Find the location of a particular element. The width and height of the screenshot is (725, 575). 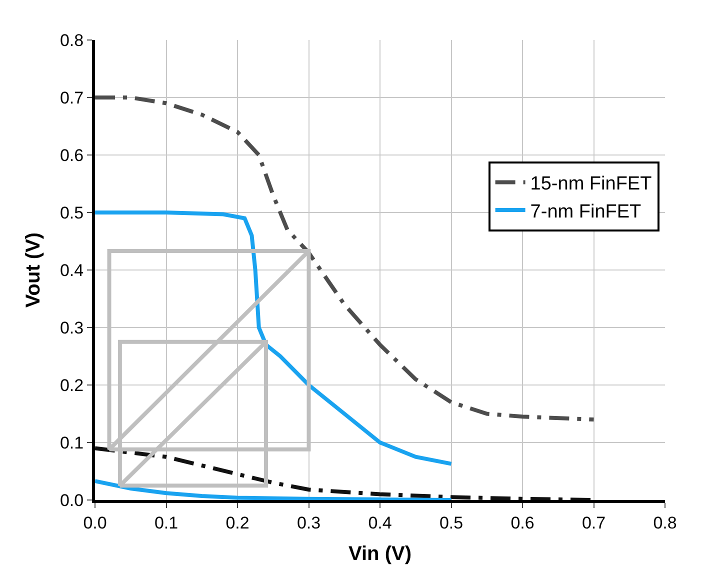

x-tick-label: 0.1 is located at coordinates (166, 522).